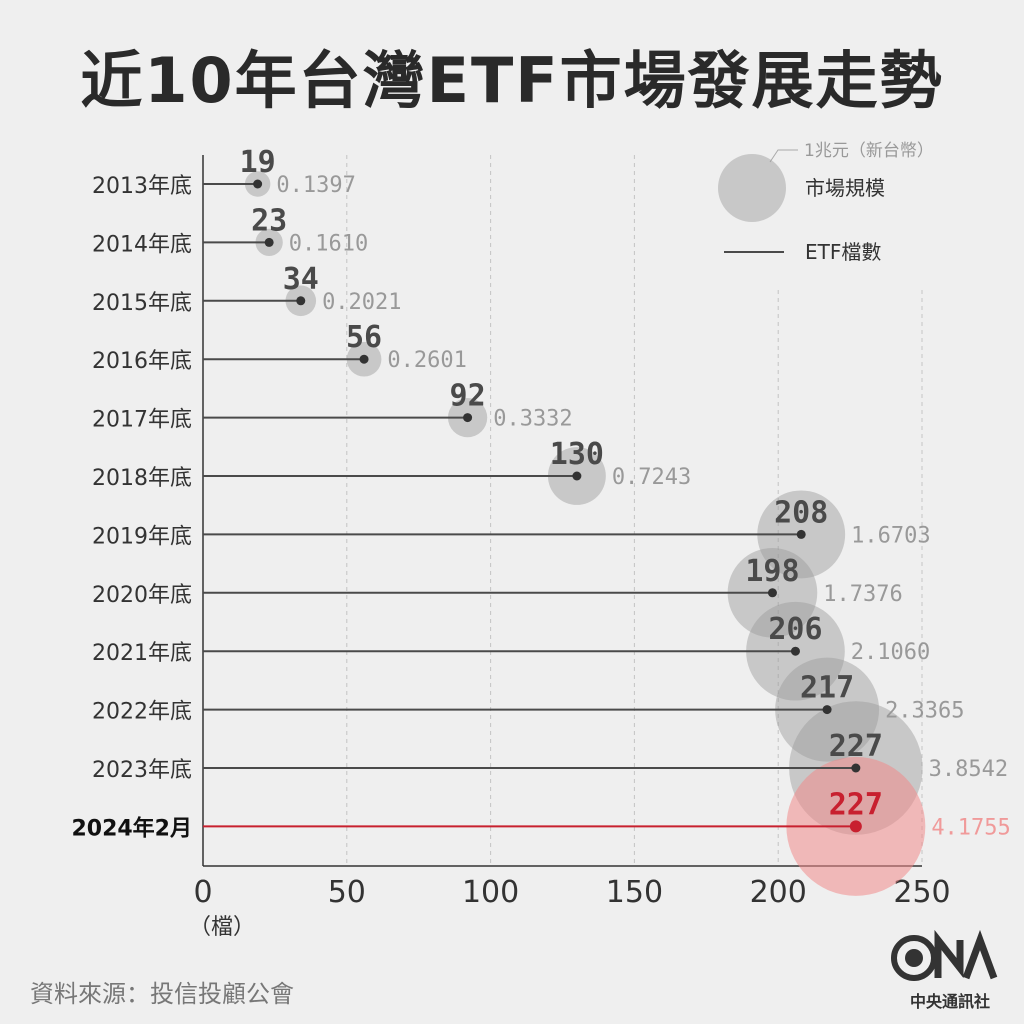  Describe the element at coordinates (921, 892) in the screenshot. I see `x-tick-label: 250` at that location.